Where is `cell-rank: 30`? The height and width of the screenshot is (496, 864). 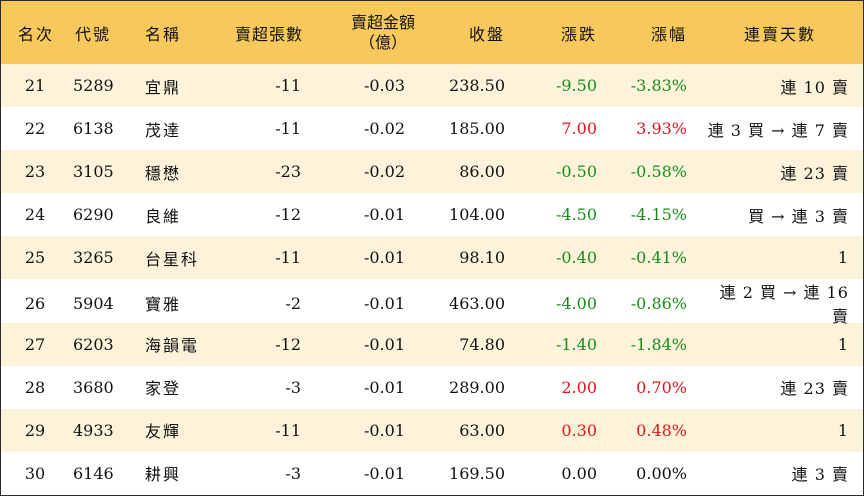
cell-rank: 30 is located at coordinates (35, 473).